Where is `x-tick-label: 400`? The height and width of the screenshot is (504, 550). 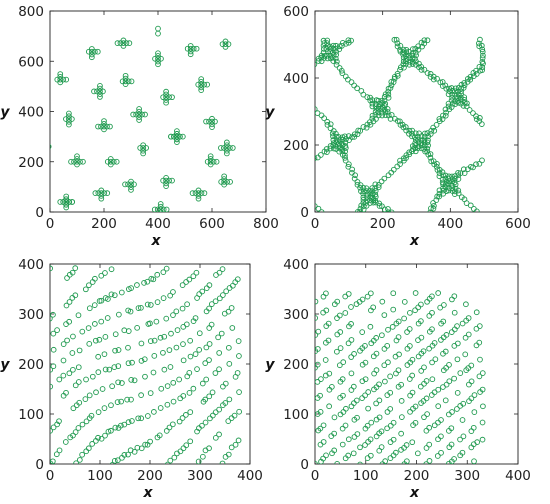
x-tick-label: 400 is located at coordinates (250, 476).